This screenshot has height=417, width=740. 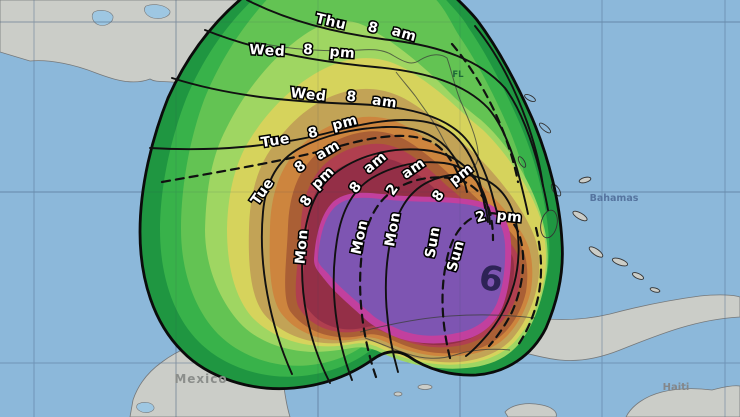 What do you see at coordinates (614, 198) in the screenshot?
I see `label-bahamas: Bahamas` at bounding box center [614, 198].